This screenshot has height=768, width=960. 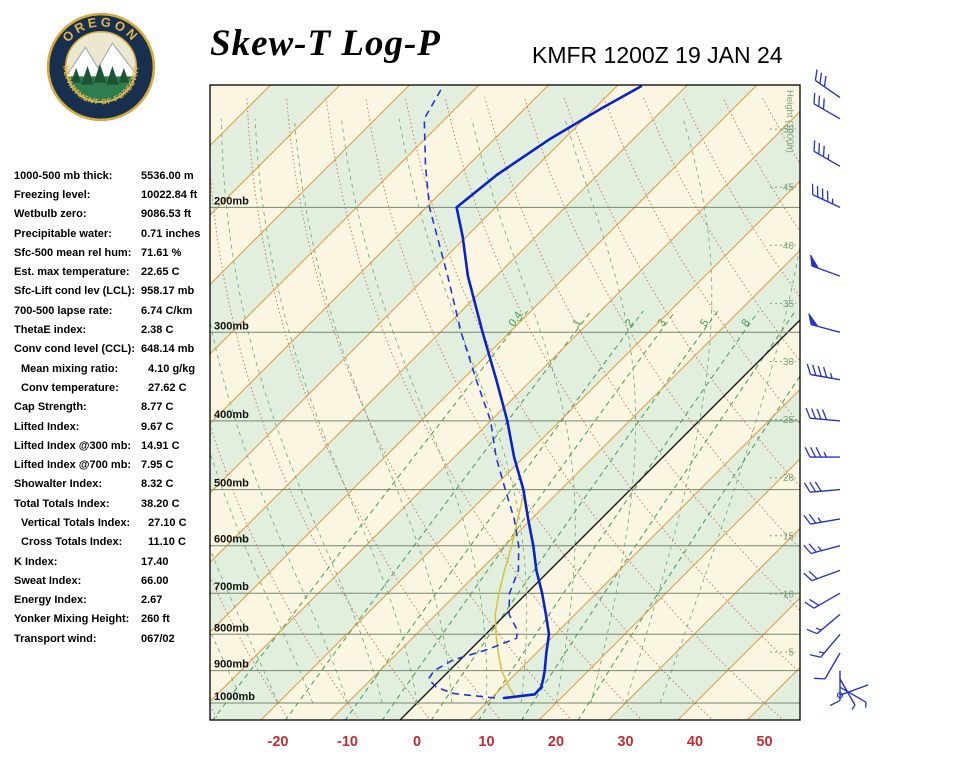 What do you see at coordinates (629, 323) in the screenshot?
I see `mixing-ratio-label: 2` at bounding box center [629, 323].